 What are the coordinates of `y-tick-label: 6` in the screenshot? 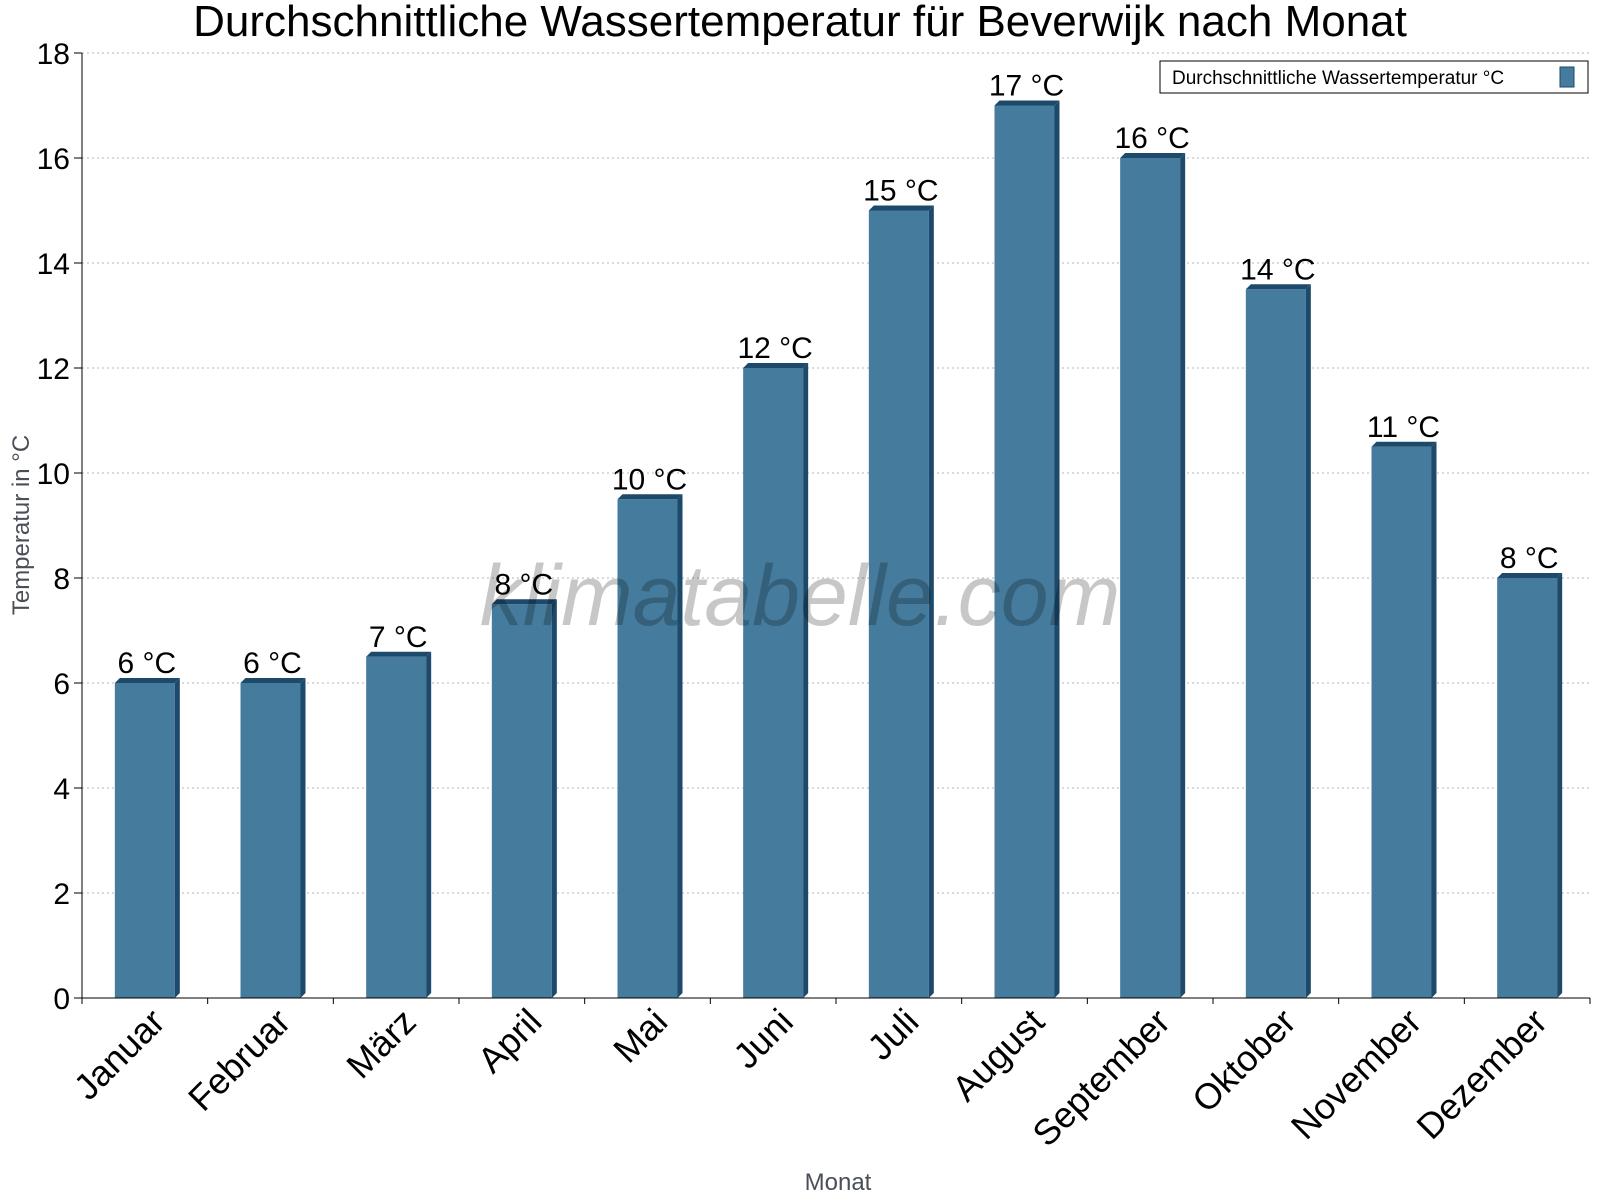 It's located at (61, 684).